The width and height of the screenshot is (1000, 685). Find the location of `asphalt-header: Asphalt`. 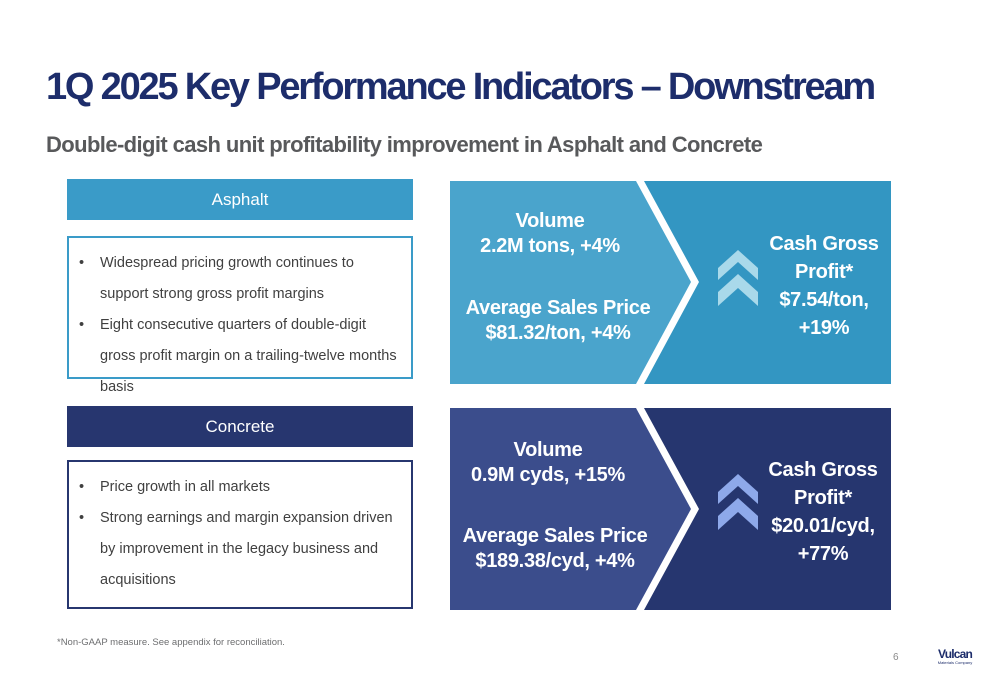

asphalt-header: Asphalt is located at coordinates (240, 199).